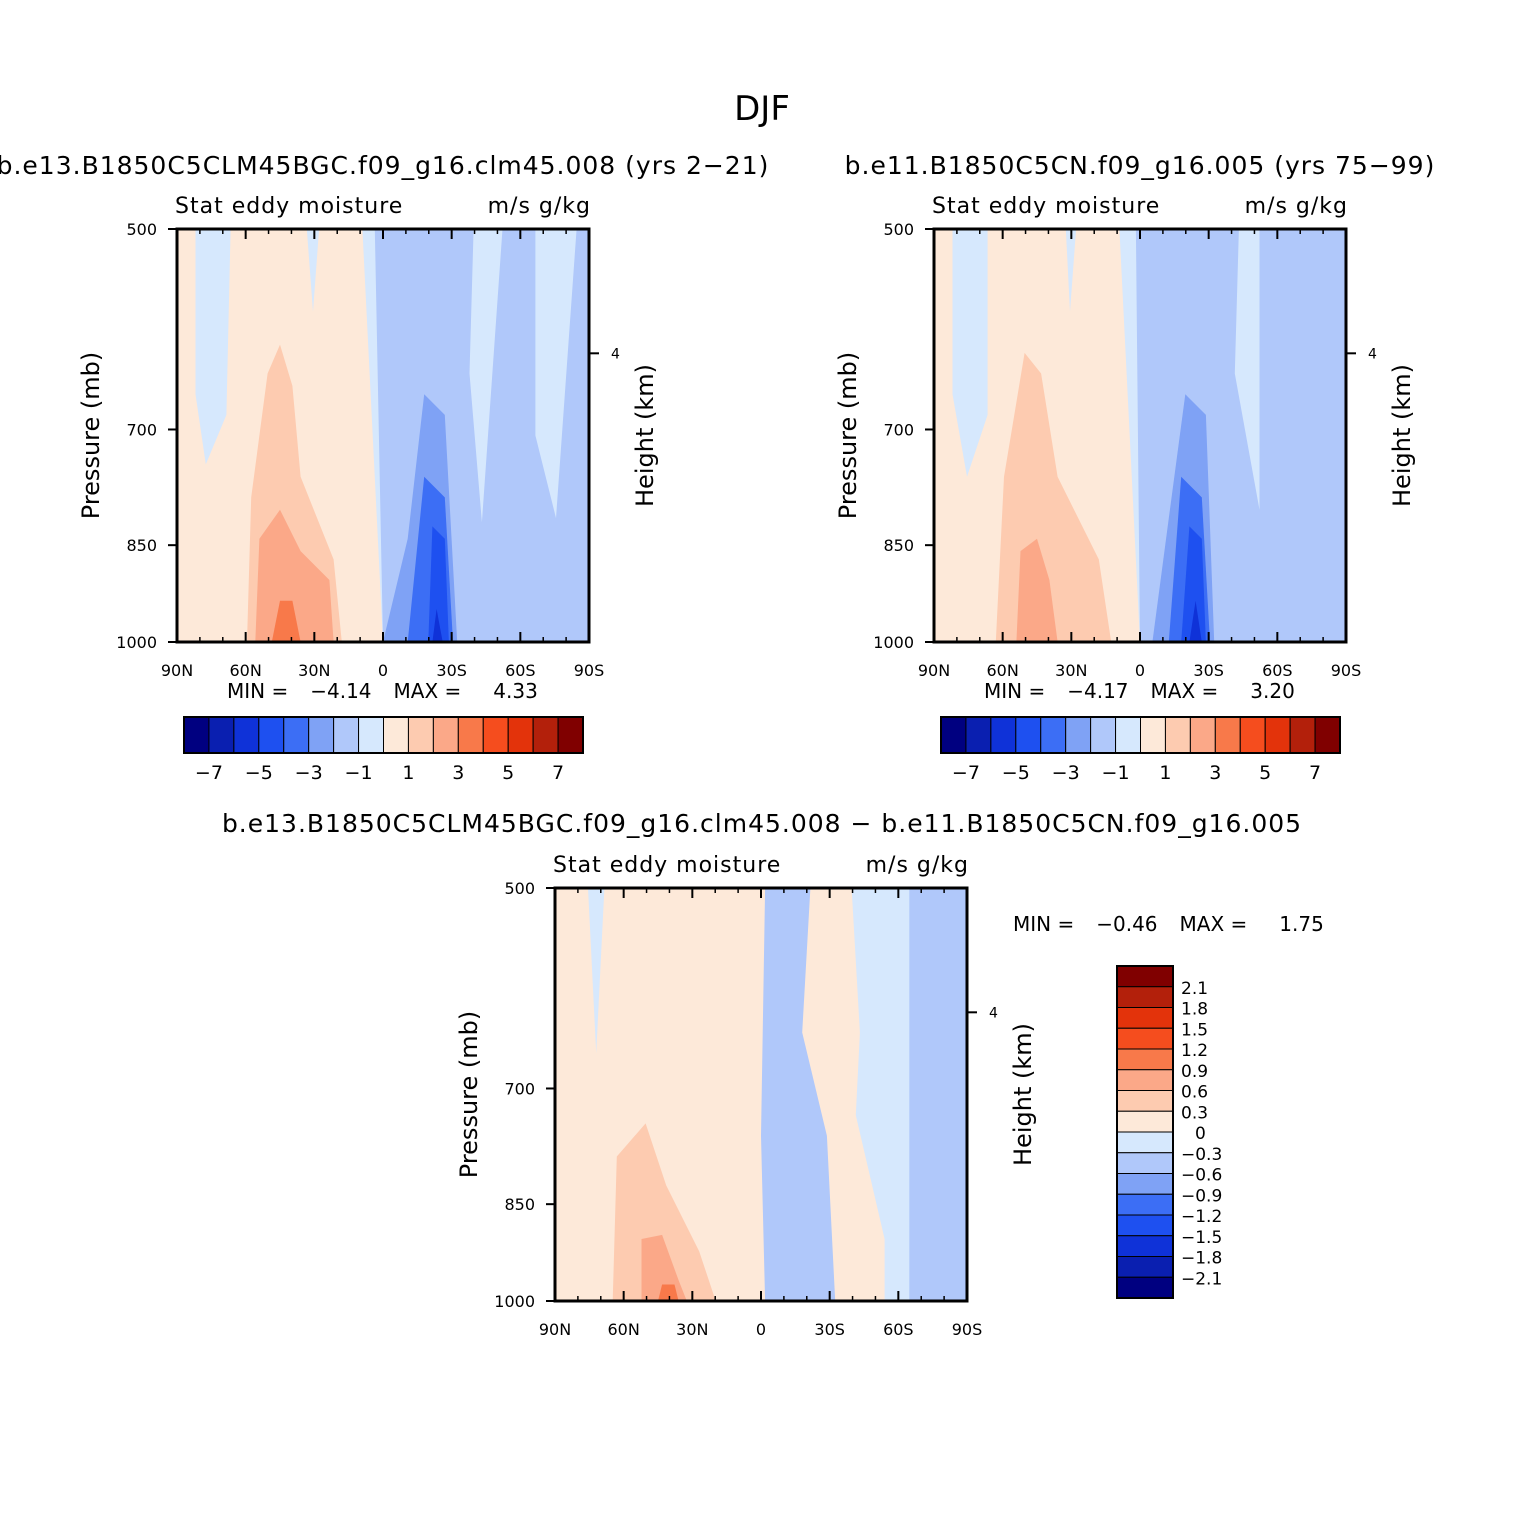  I want to click on minmax-max-value: 1.75, so click(1301, 924).